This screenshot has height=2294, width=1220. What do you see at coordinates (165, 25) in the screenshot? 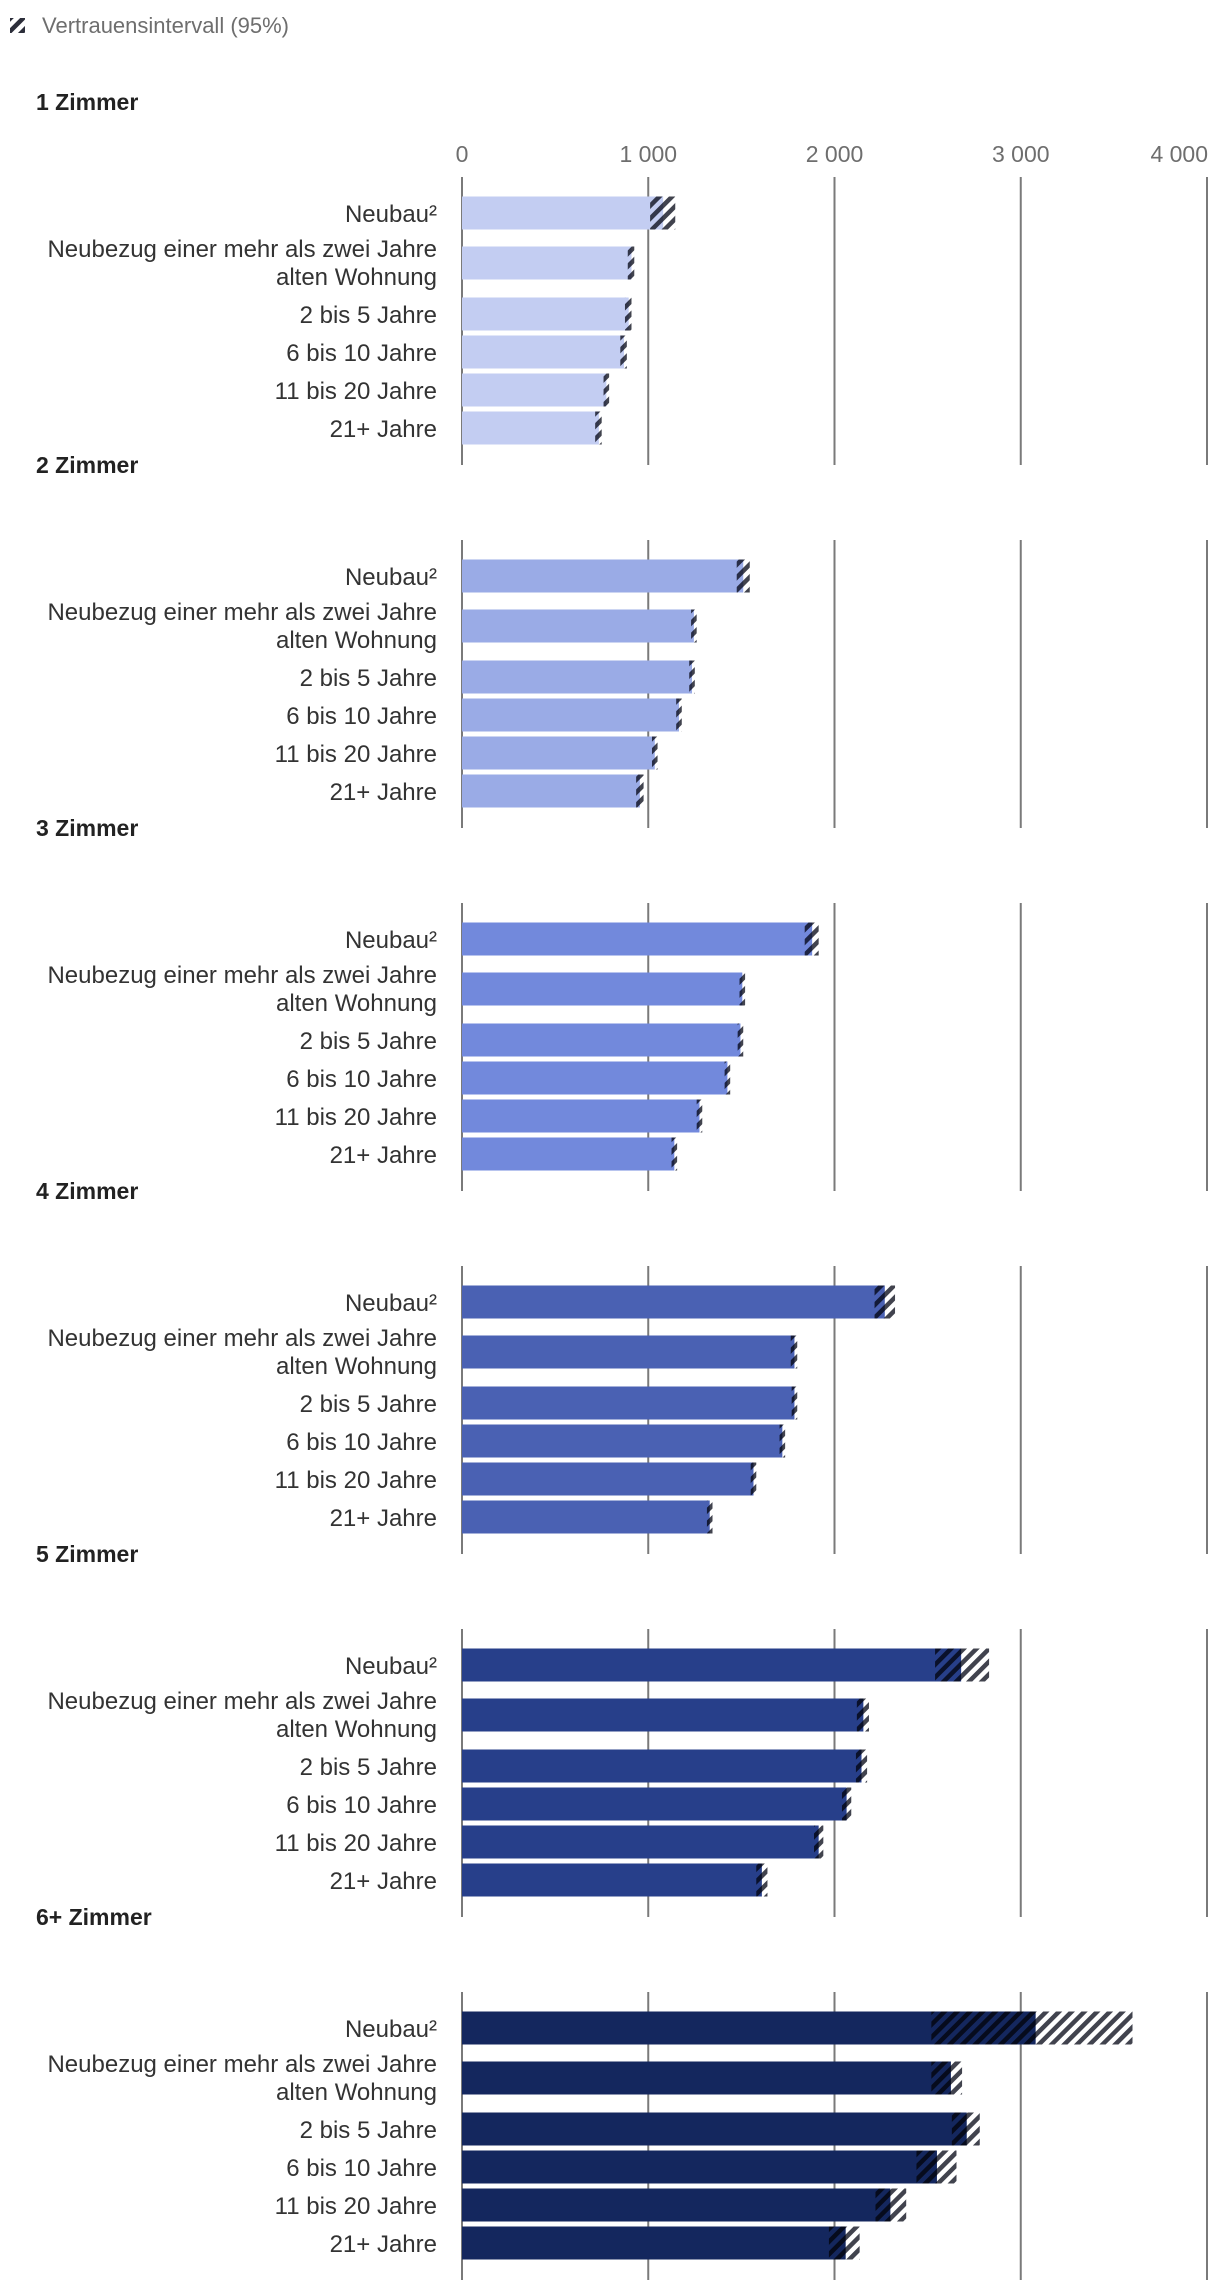
I see `legend-label: Vertrauensintervall (95%)` at bounding box center [165, 25].